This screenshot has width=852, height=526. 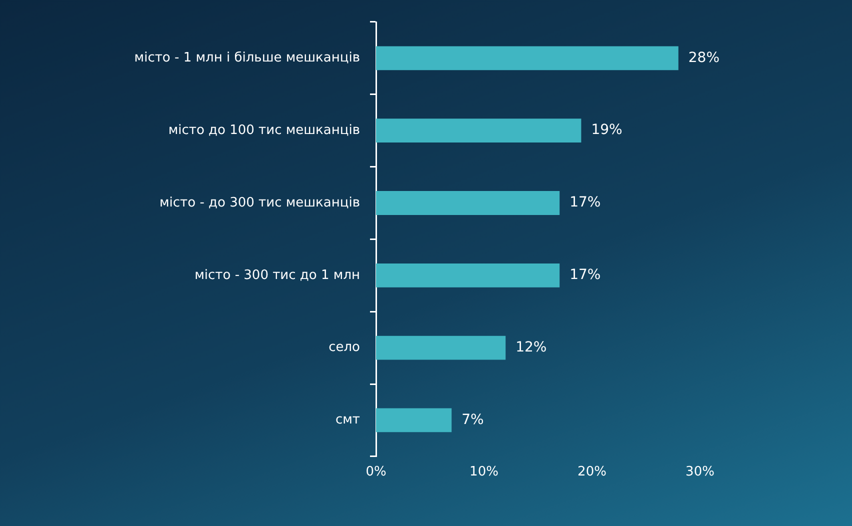 I want to click on x-tick-label: 30%, so click(x=700, y=472).